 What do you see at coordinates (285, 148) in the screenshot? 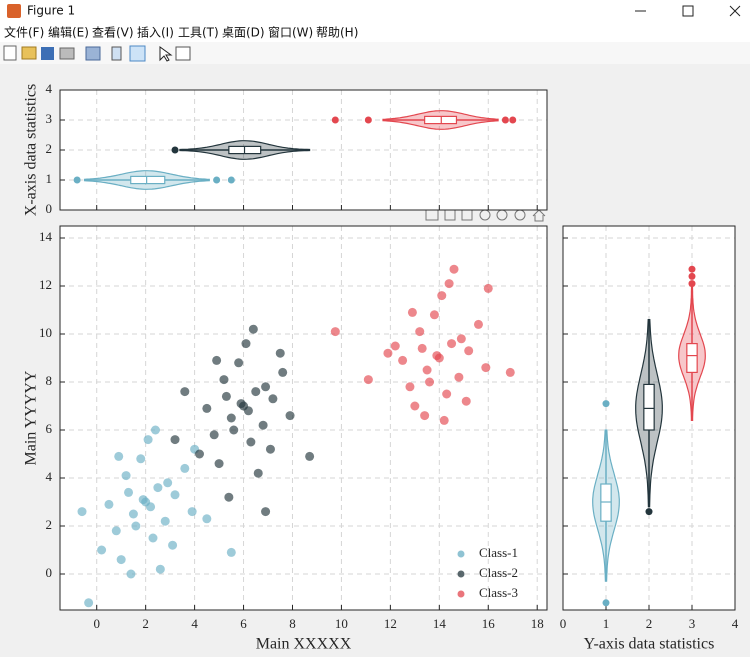
I see `axes: 0 1 2 3 4 X-axis data statistics` at bounding box center [285, 148].